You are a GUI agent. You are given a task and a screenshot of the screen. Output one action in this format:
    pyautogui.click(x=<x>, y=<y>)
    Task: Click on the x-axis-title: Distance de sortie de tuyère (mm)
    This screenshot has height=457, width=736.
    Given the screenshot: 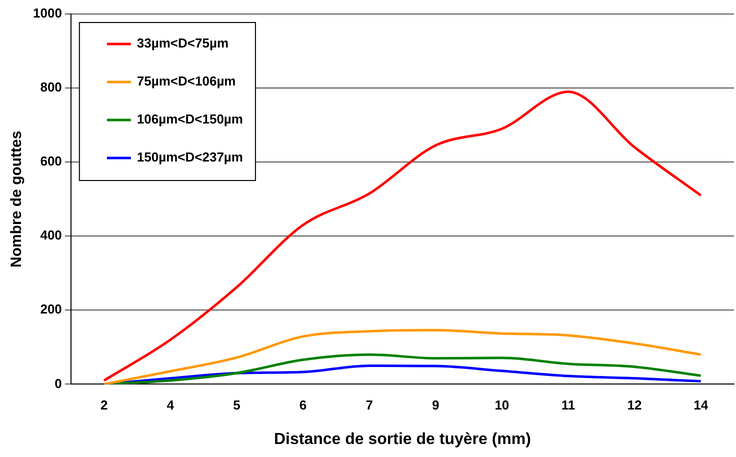 What is the action you would take?
    pyautogui.click(x=402, y=439)
    